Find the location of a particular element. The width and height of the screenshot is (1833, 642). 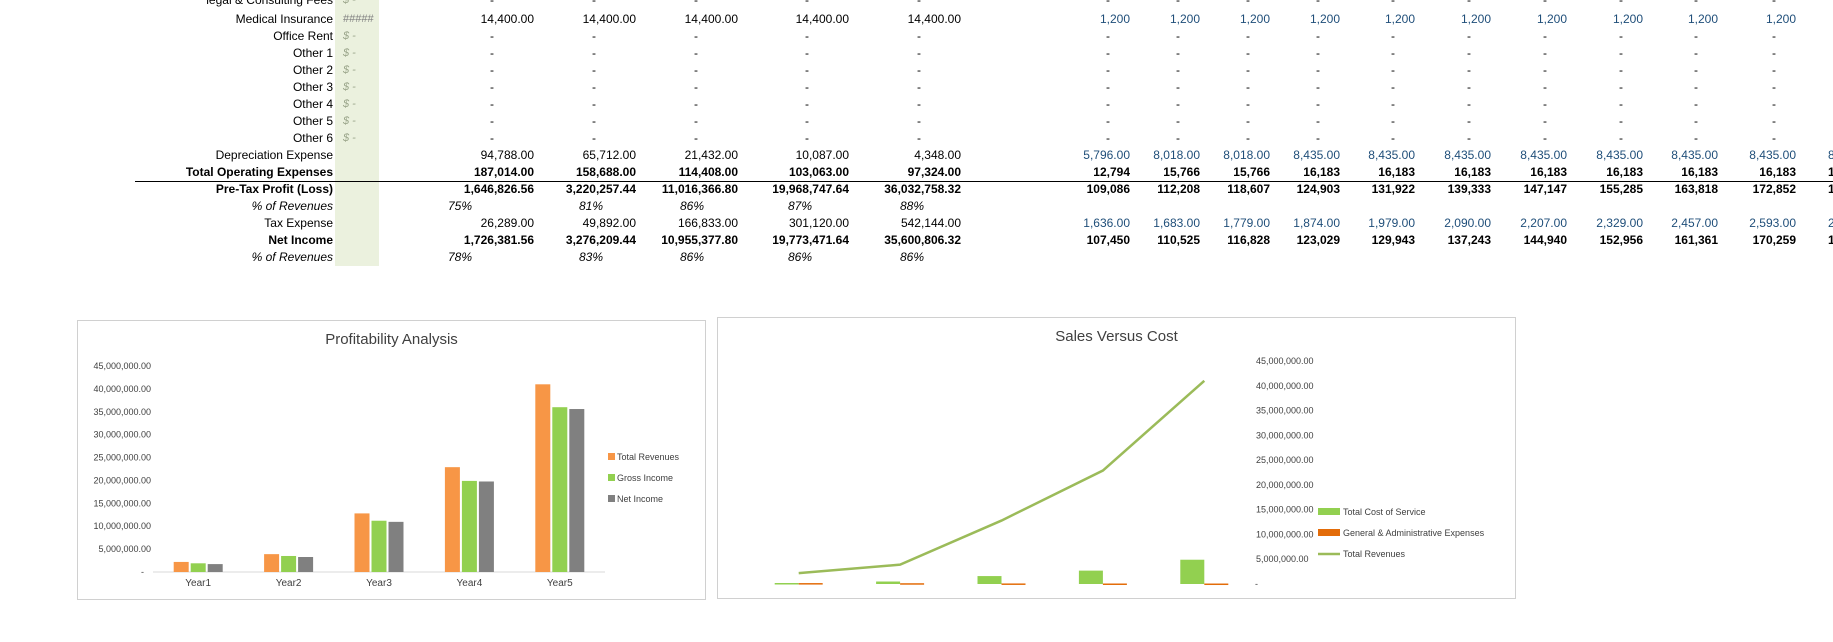

monthly-cell-cut: 8 is located at coordinates (1830, 155).